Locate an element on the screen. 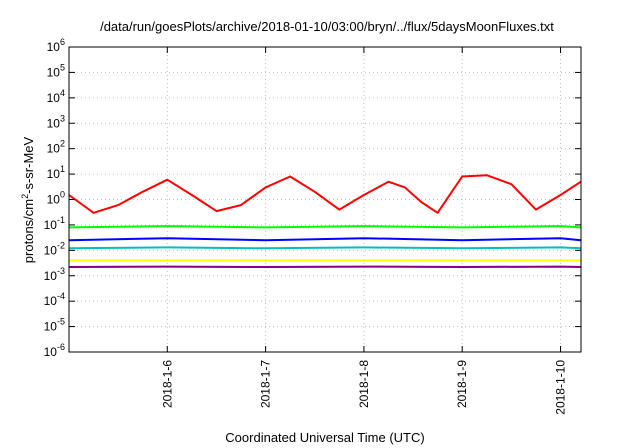  y-tick-label: 10⁻¹ is located at coordinates (54, 223).